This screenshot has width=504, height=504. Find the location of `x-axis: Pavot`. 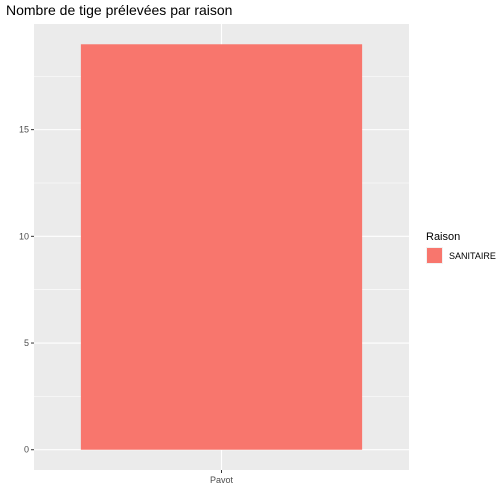

x-axis: Pavot is located at coordinates (222, 477).